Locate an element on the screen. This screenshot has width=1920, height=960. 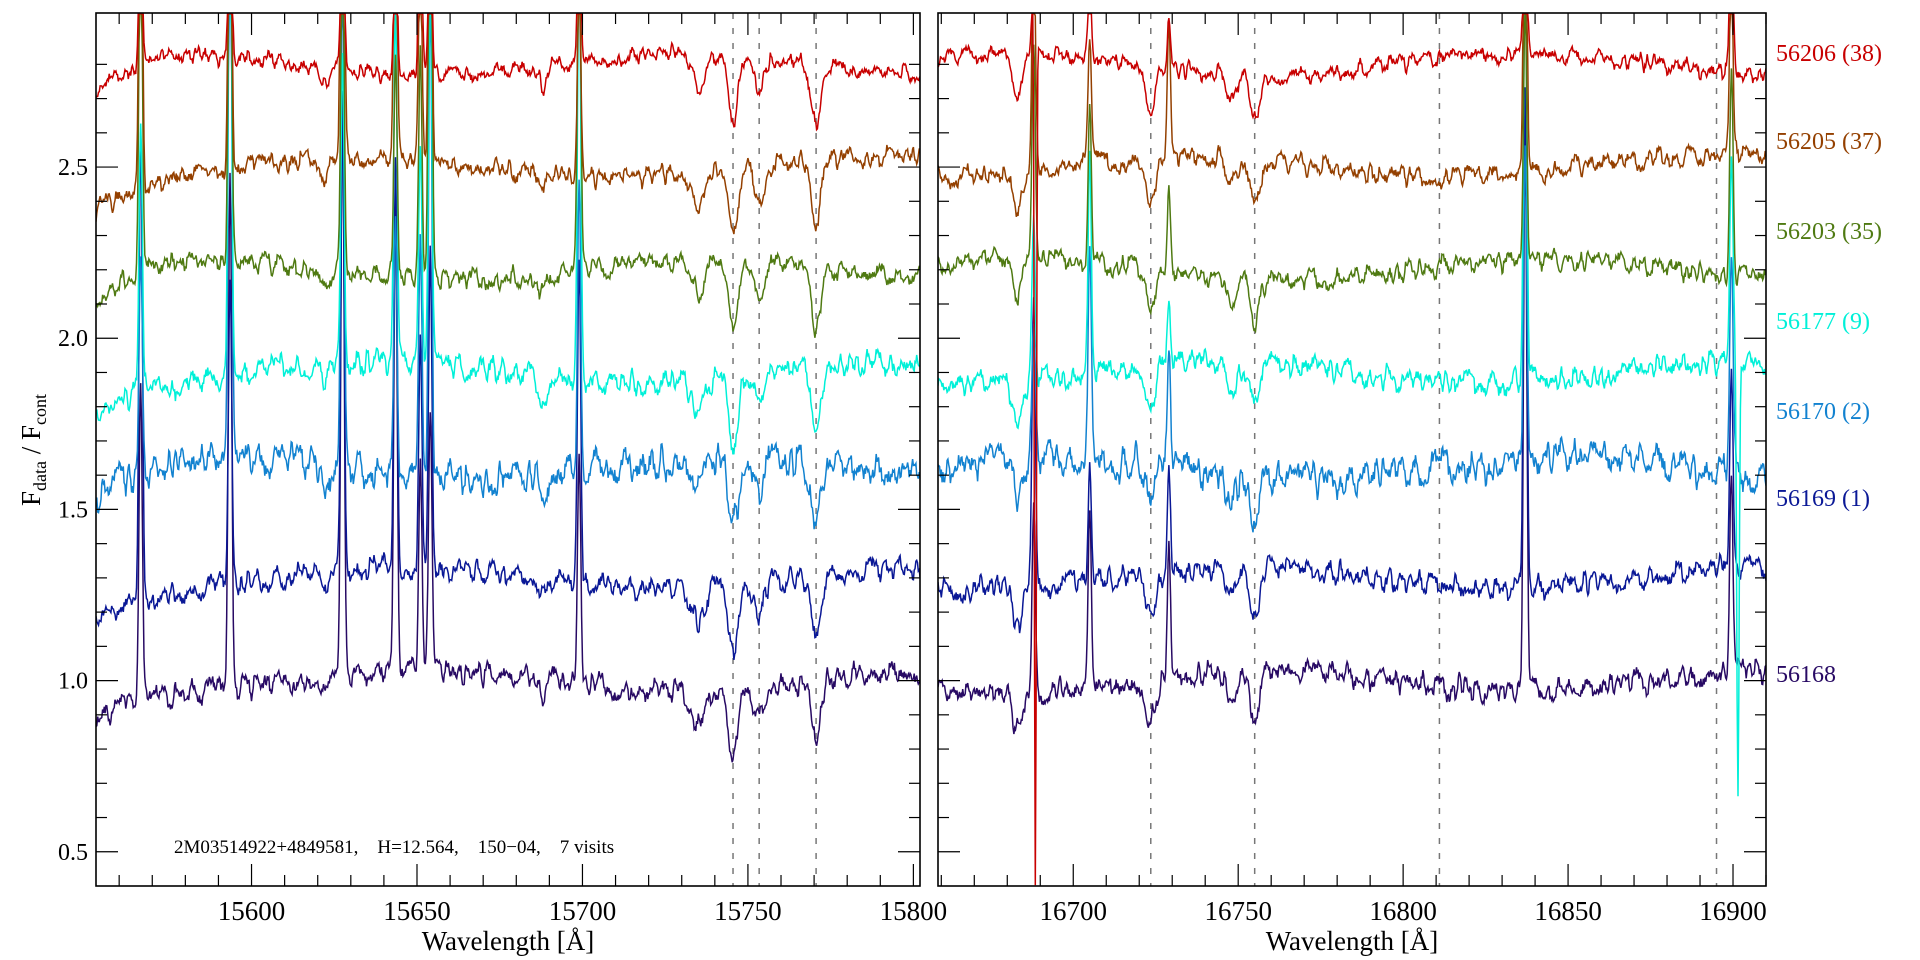
series-label-56203: 56203 (35) is located at coordinates (1829, 232).